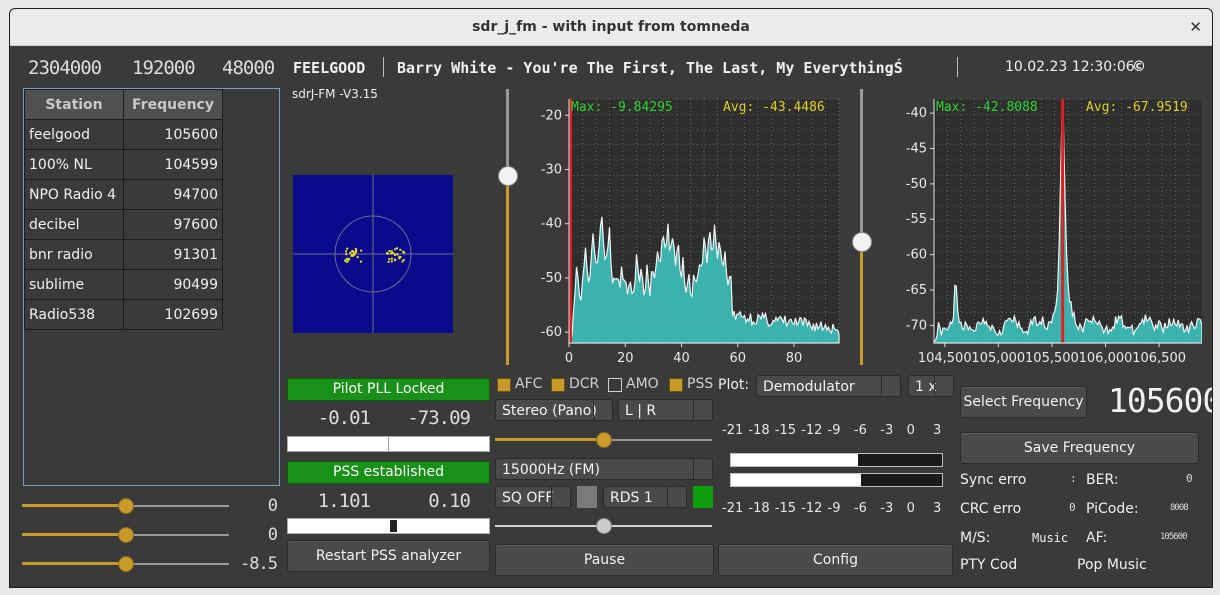 The height and width of the screenshot is (595, 1220). I want to click on fm-rate-display: 192000, so click(164, 68).